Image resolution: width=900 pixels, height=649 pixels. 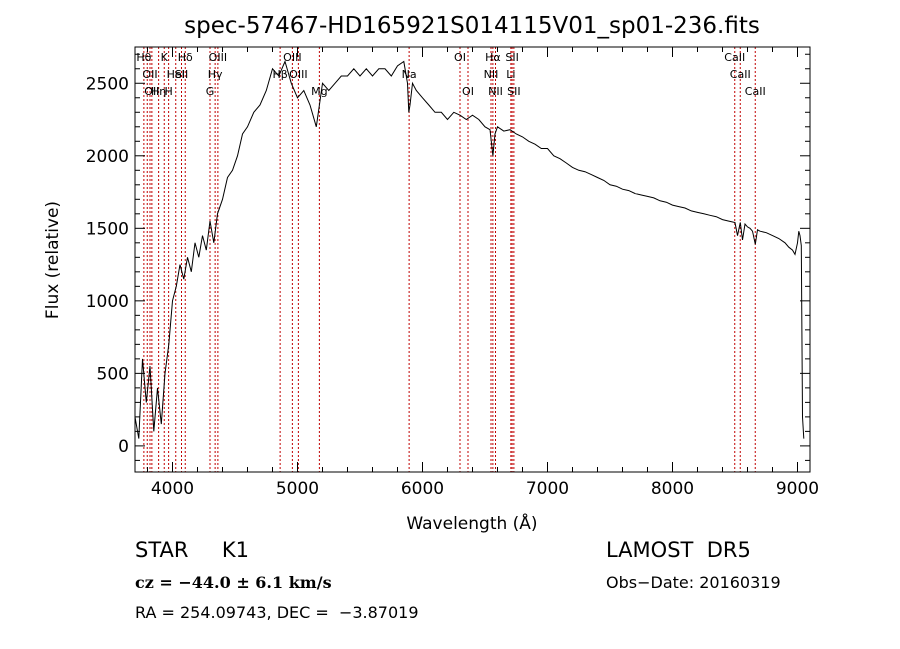 What do you see at coordinates (409, 74) in the screenshot?
I see `line-label: Na` at bounding box center [409, 74].